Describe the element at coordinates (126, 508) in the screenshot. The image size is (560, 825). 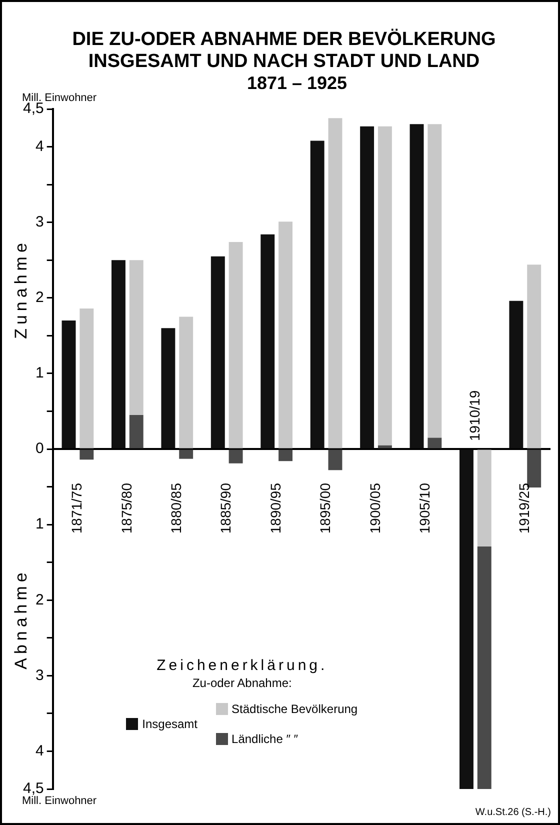
I see `x-tick-label: 1875/80` at that location.